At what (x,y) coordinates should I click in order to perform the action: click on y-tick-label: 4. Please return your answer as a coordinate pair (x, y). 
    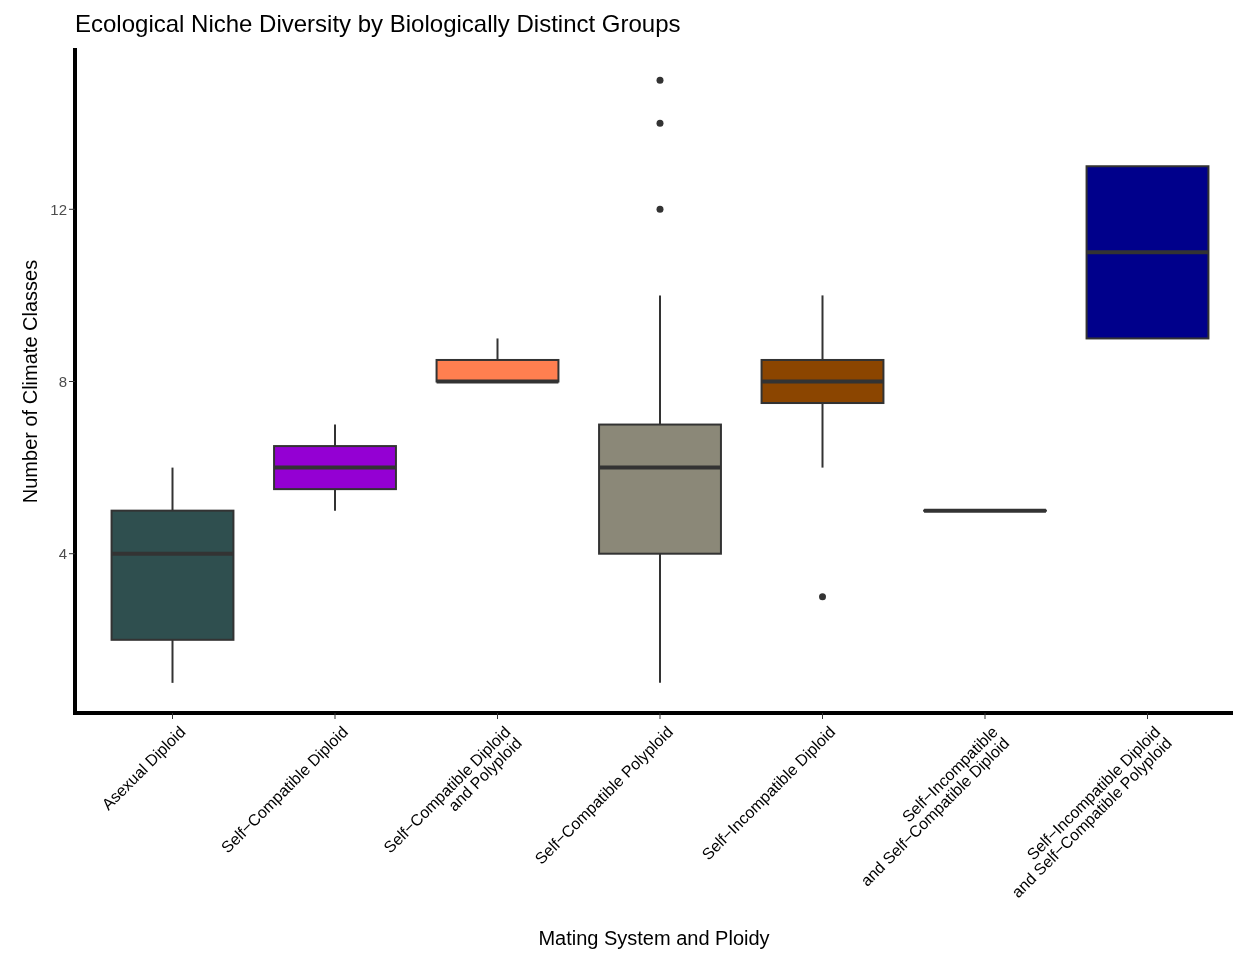
    Looking at the image, I should click on (62, 553).